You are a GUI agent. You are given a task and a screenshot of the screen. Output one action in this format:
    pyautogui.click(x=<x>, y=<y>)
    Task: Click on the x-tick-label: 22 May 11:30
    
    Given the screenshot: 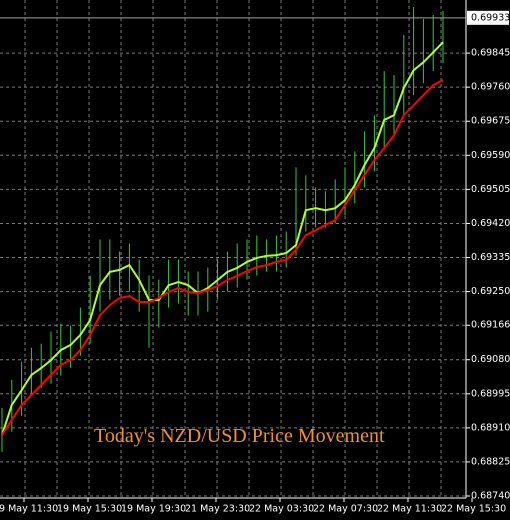 What is the action you would take?
    pyautogui.click(x=409, y=509)
    